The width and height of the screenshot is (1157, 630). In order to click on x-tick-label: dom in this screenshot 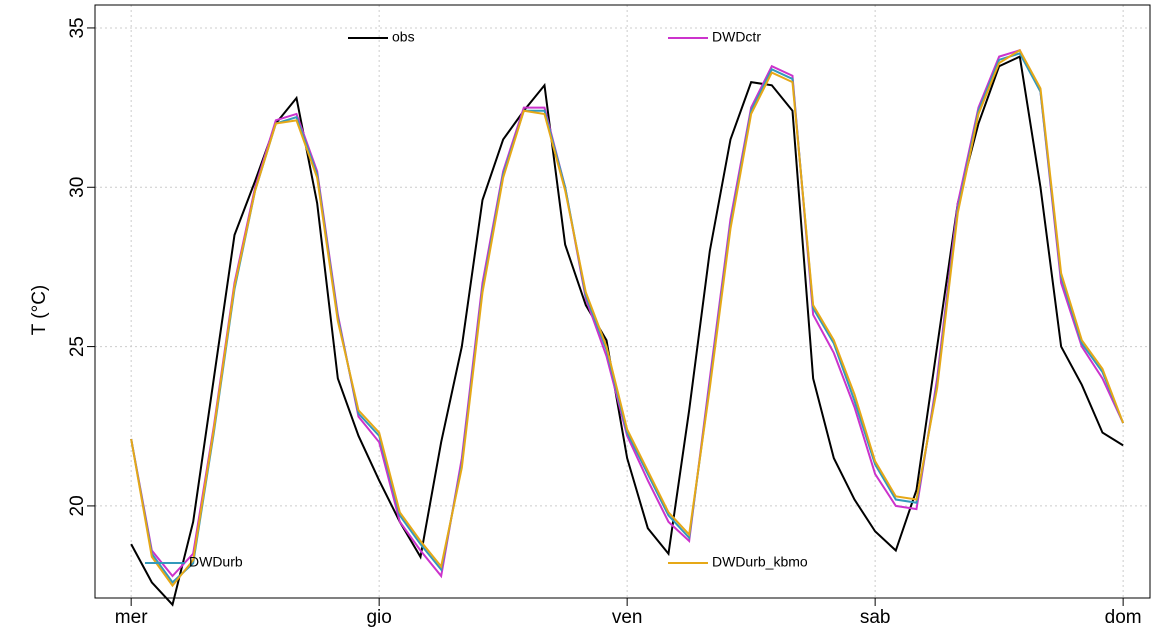, I will do `click(1123, 617)`.